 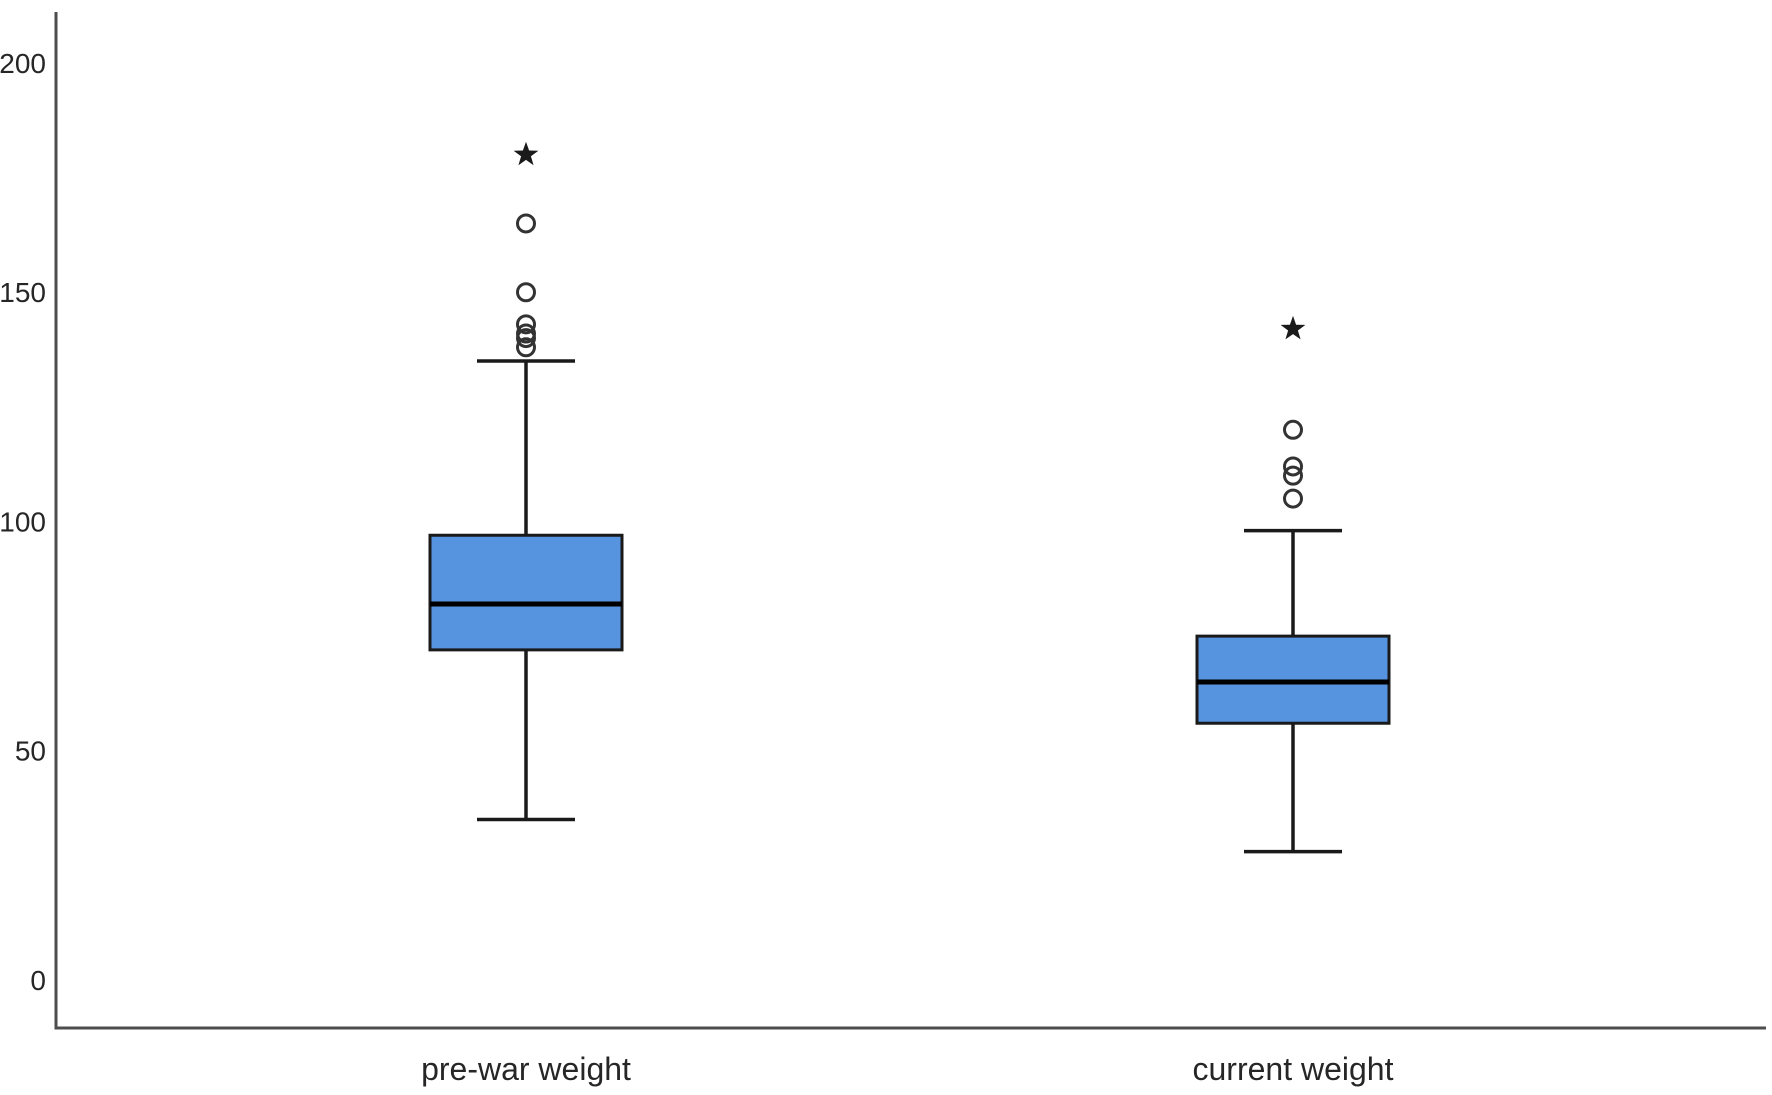 What do you see at coordinates (526, 1069) in the screenshot?
I see `x-category-label-pre-war-weight: pre-war weight` at bounding box center [526, 1069].